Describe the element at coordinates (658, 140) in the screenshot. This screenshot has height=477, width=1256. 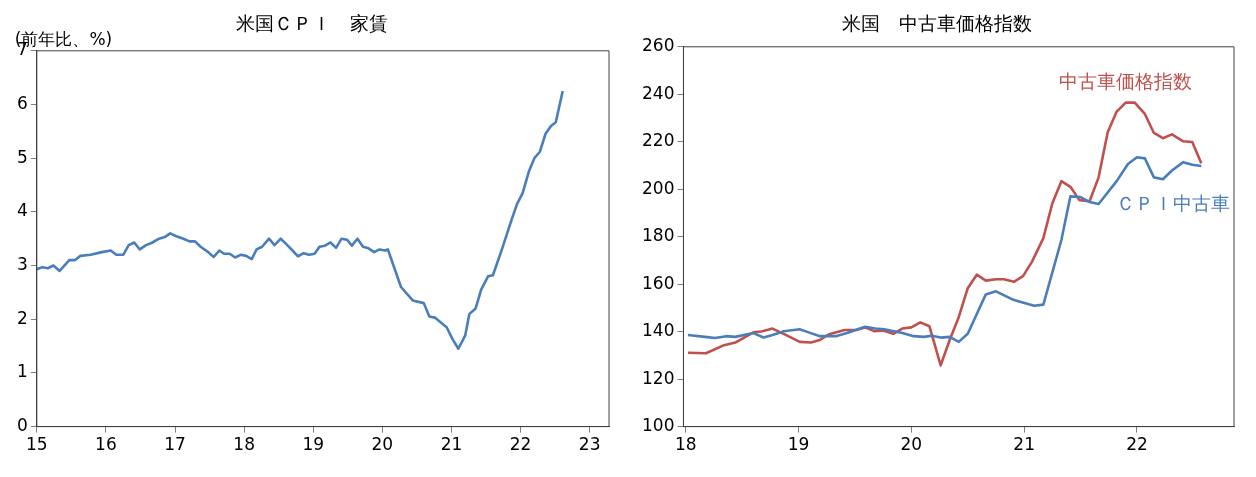
I see `y-tick-label: 220` at that location.